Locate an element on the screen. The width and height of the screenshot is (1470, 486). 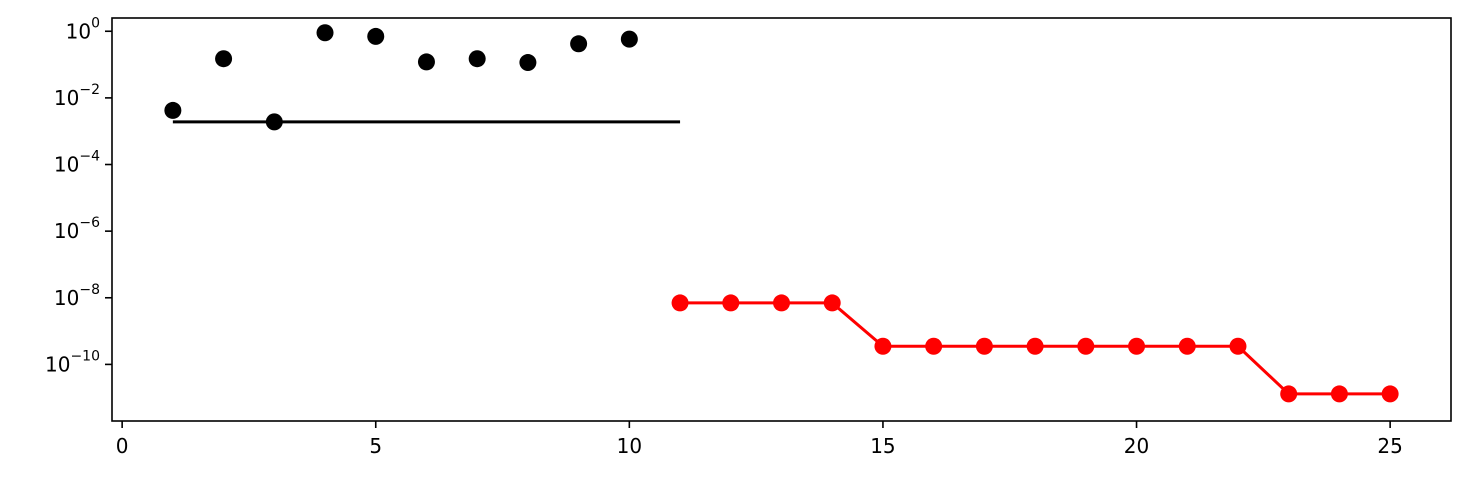
y-axis: 10⁰ 10⁻² 10⁻⁴ 10⁻⁶ 10⁻⁸ 10⁻¹⁰ is located at coordinates (78, 195).